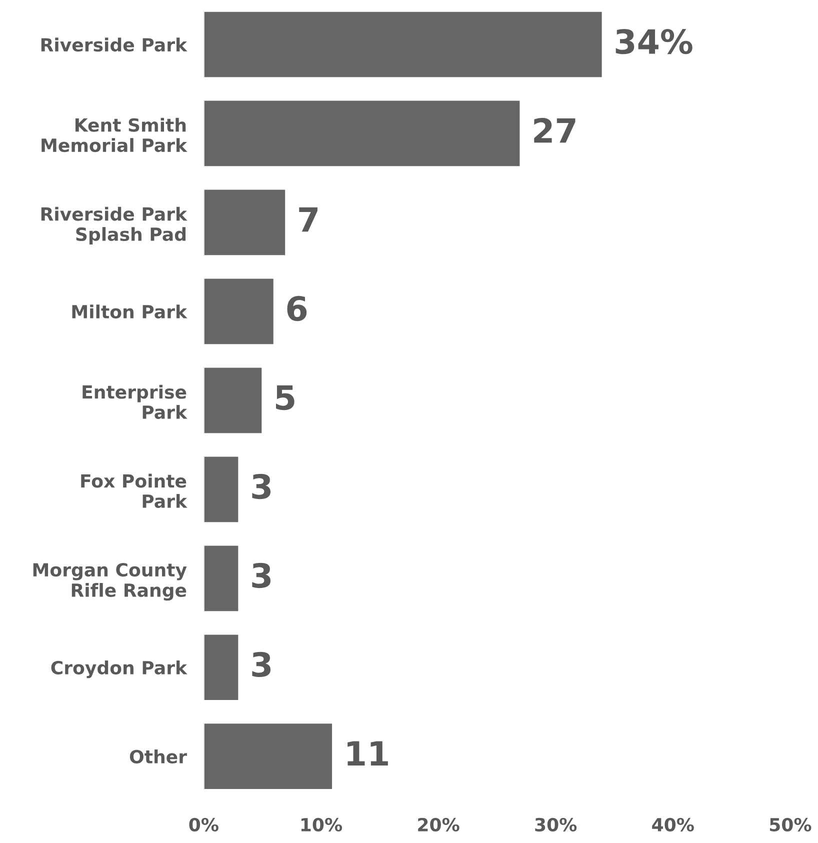 The image size is (818, 843). What do you see at coordinates (134, 491) in the screenshot?
I see `y-tick-label: Fox Pointe Park` at bounding box center [134, 491].